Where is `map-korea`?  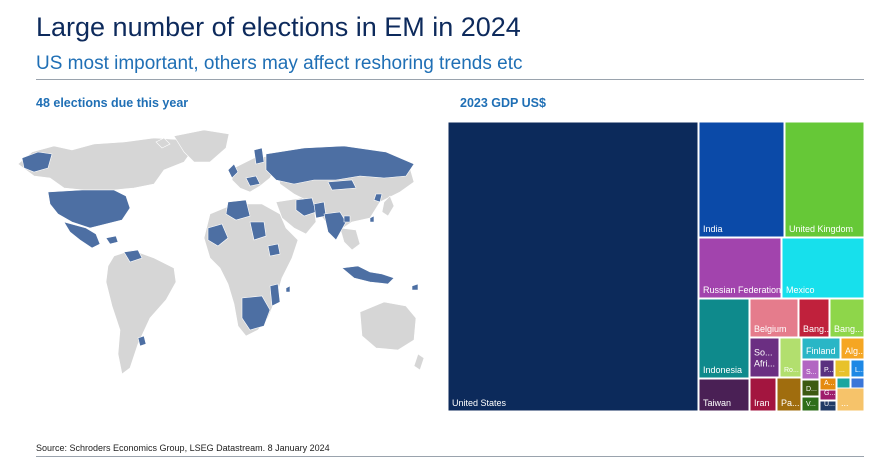 map-korea is located at coordinates (378, 198).